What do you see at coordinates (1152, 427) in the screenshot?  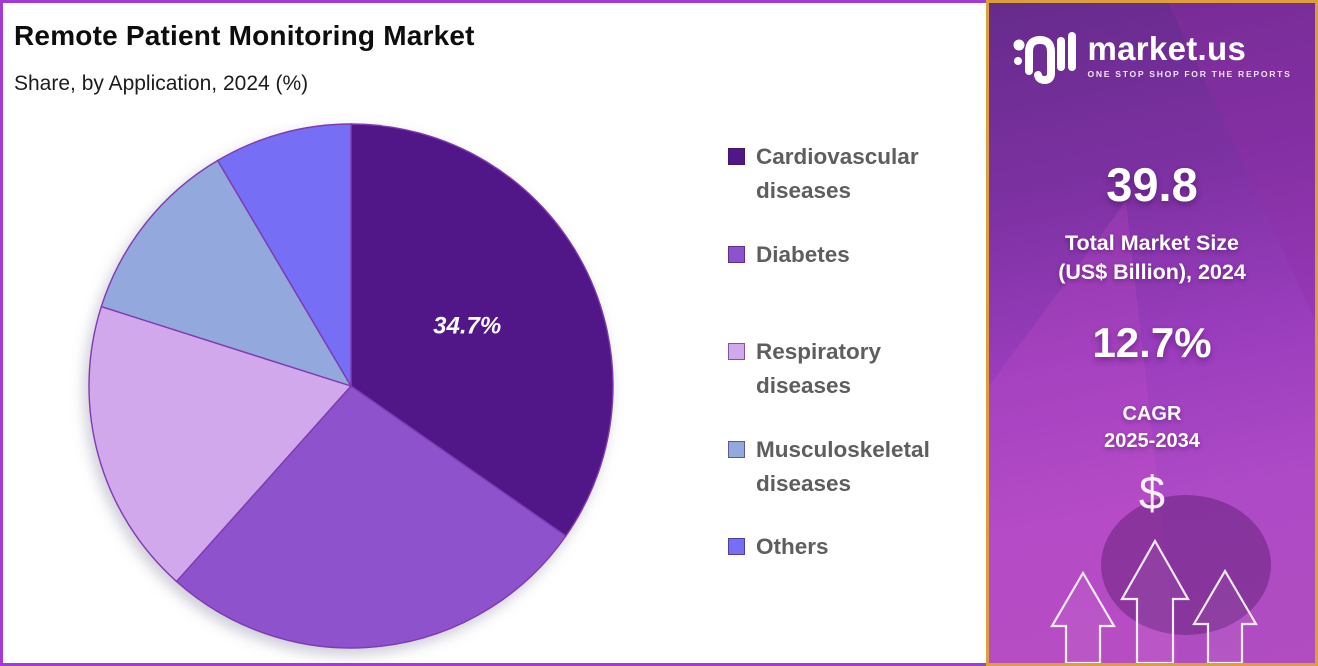 I see `cagr-label: CAGR 2025-2034` at bounding box center [1152, 427].